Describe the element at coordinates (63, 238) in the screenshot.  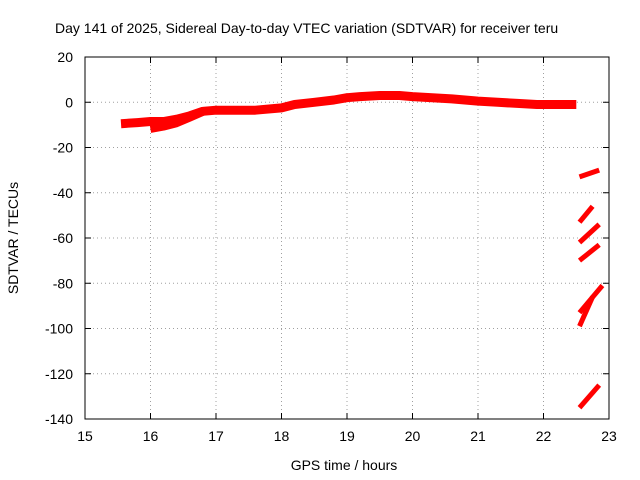
I see `y-tick-label: -60` at that location.